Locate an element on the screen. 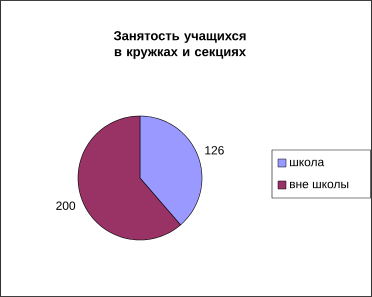  legend-label: школа is located at coordinates (307, 163).